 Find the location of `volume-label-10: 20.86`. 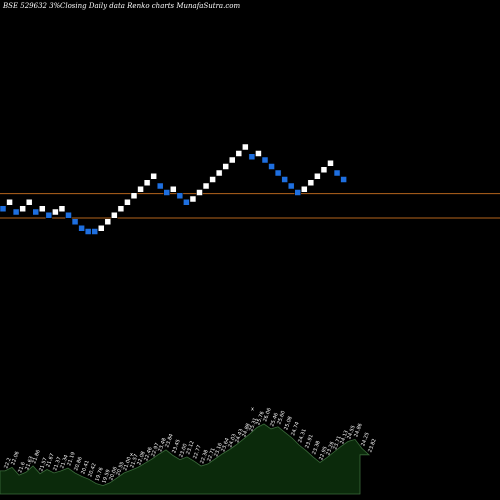

volume-label-10: 20.86 is located at coordinates (78, 464).